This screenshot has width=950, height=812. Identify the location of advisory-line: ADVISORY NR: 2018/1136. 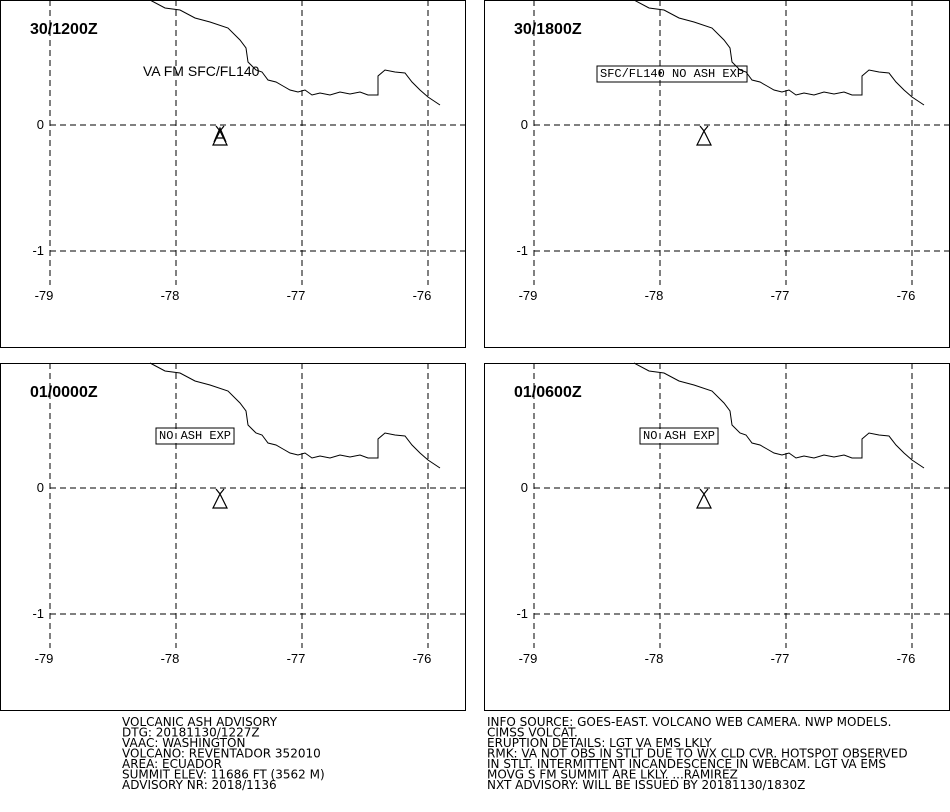
(199, 785).